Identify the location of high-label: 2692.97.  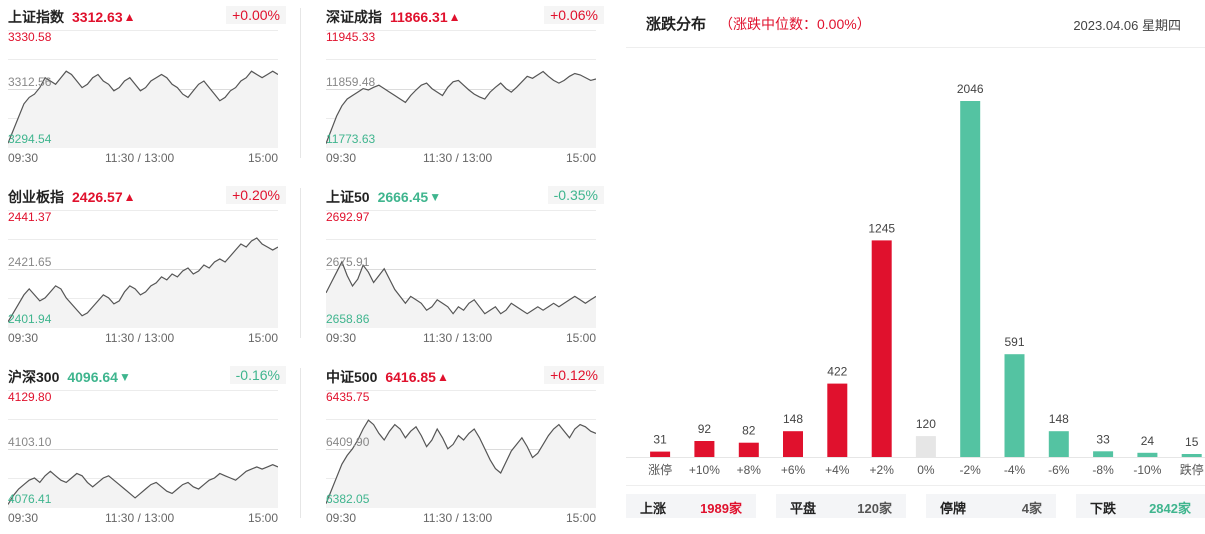
(348, 217).